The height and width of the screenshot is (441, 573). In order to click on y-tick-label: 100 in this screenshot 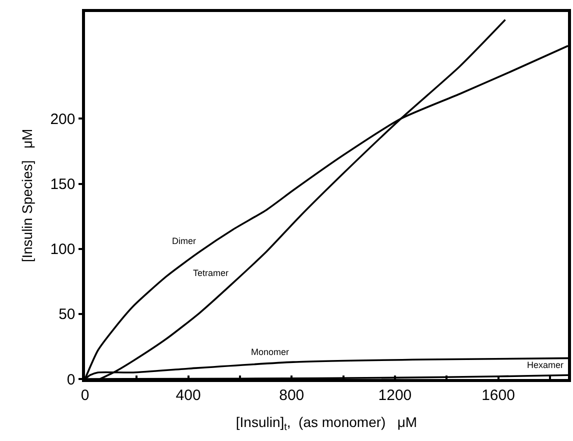, I will do `click(63, 249)`.